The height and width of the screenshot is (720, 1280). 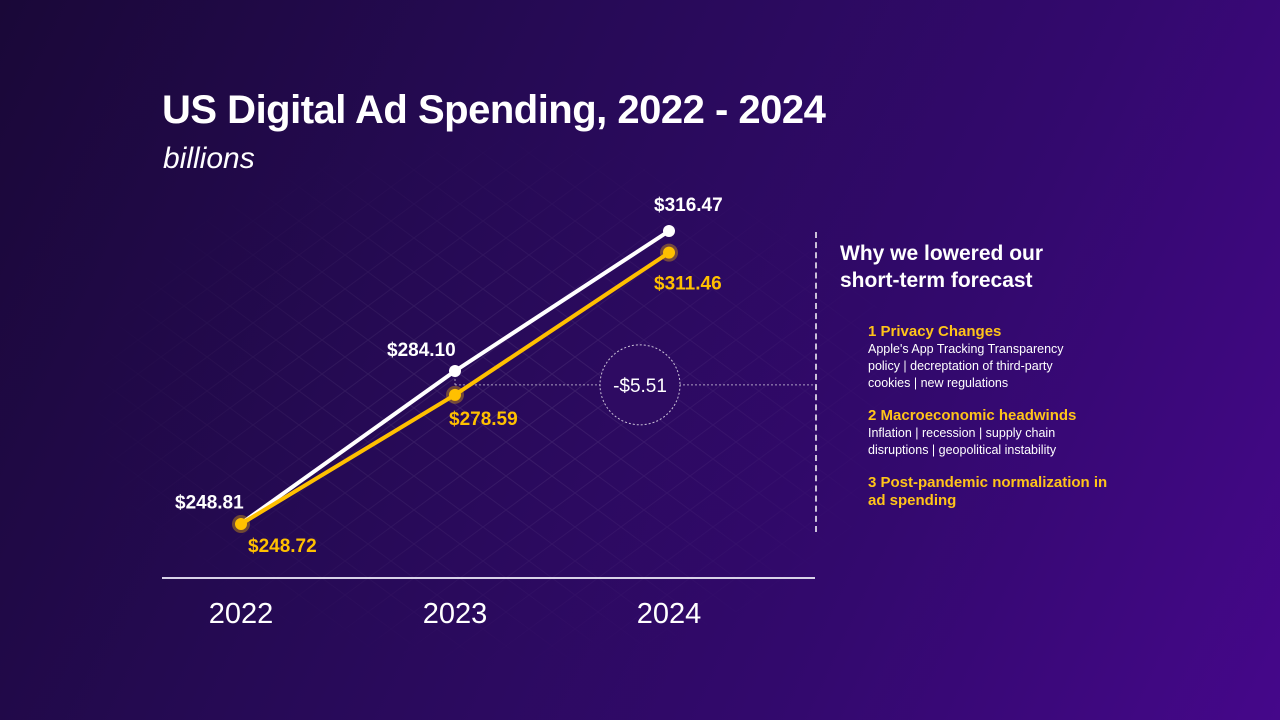 I want to click on previous-forecast-data-label: $284.10, so click(x=421, y=350).